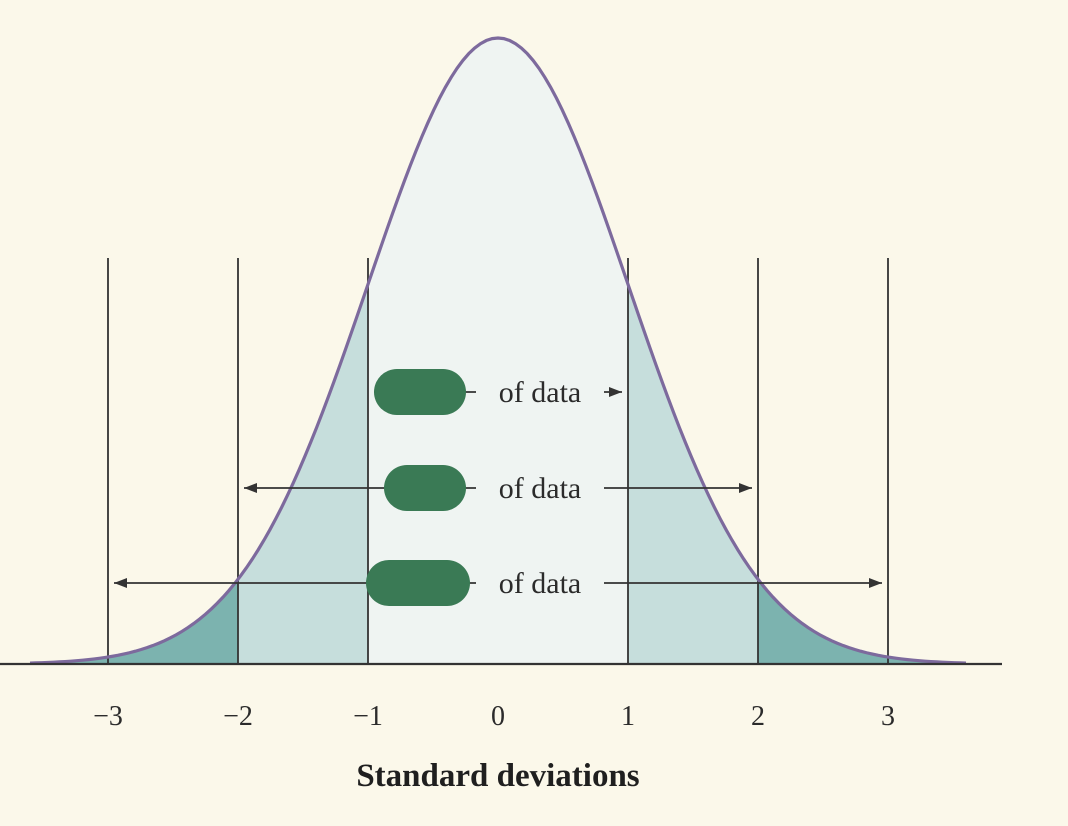  What do you see at coordinates (758, 716) in the screenshot?
I see `x-tick-label: 2` at bounding box center [758, 716].